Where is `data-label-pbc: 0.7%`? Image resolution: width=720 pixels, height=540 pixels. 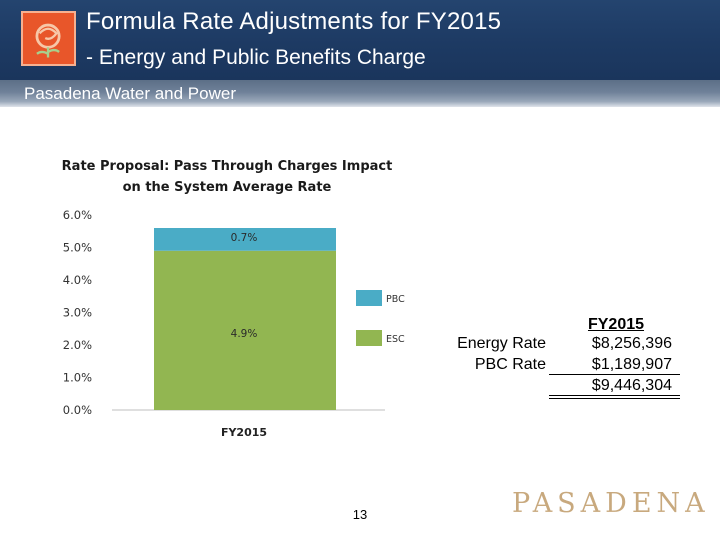
data-label-pbc: 0.7% is located at coordinates (244, 238).